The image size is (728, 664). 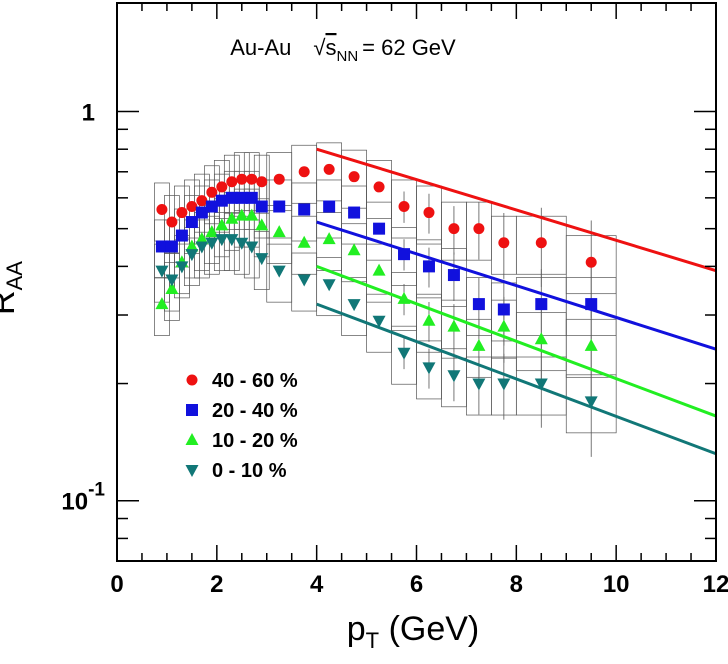 I want to click on y-tick-label: 1, so click(x=88, y=112).